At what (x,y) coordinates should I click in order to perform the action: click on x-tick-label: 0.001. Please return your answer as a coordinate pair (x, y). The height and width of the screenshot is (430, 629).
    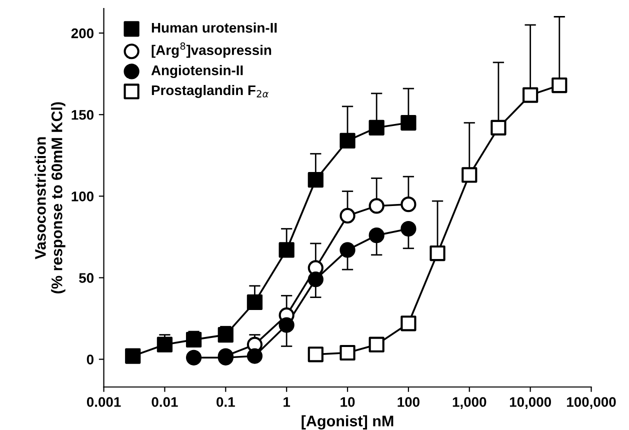
    Looking at the image, I should click on (103, 402).